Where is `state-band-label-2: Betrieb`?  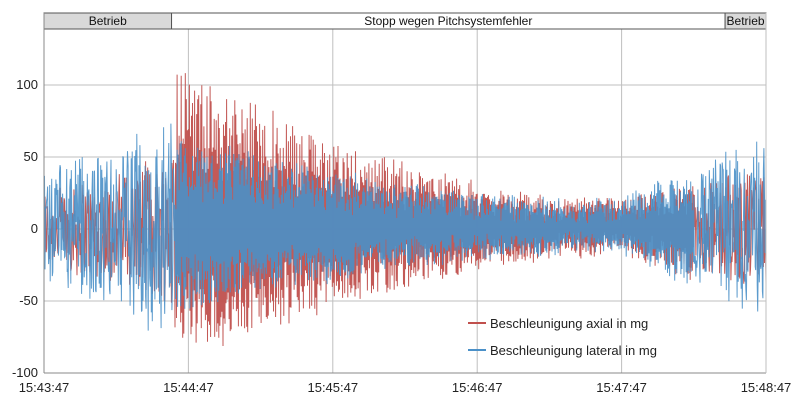 state-band-label-2: Betrieb is located at coordinates (746, 21).